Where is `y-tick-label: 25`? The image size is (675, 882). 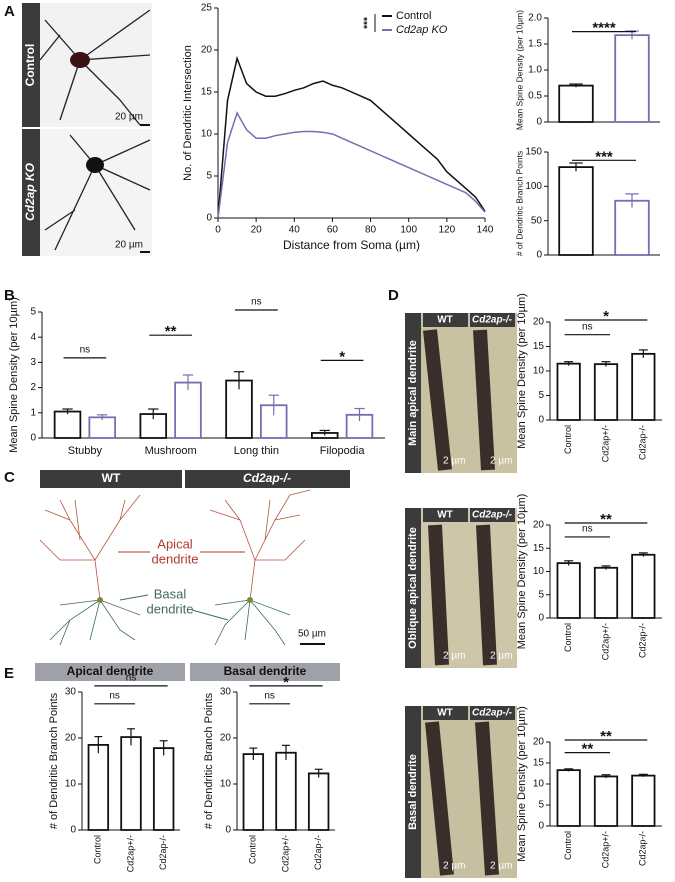 y-tick-label: 25 is located at coordinates (207, 8).